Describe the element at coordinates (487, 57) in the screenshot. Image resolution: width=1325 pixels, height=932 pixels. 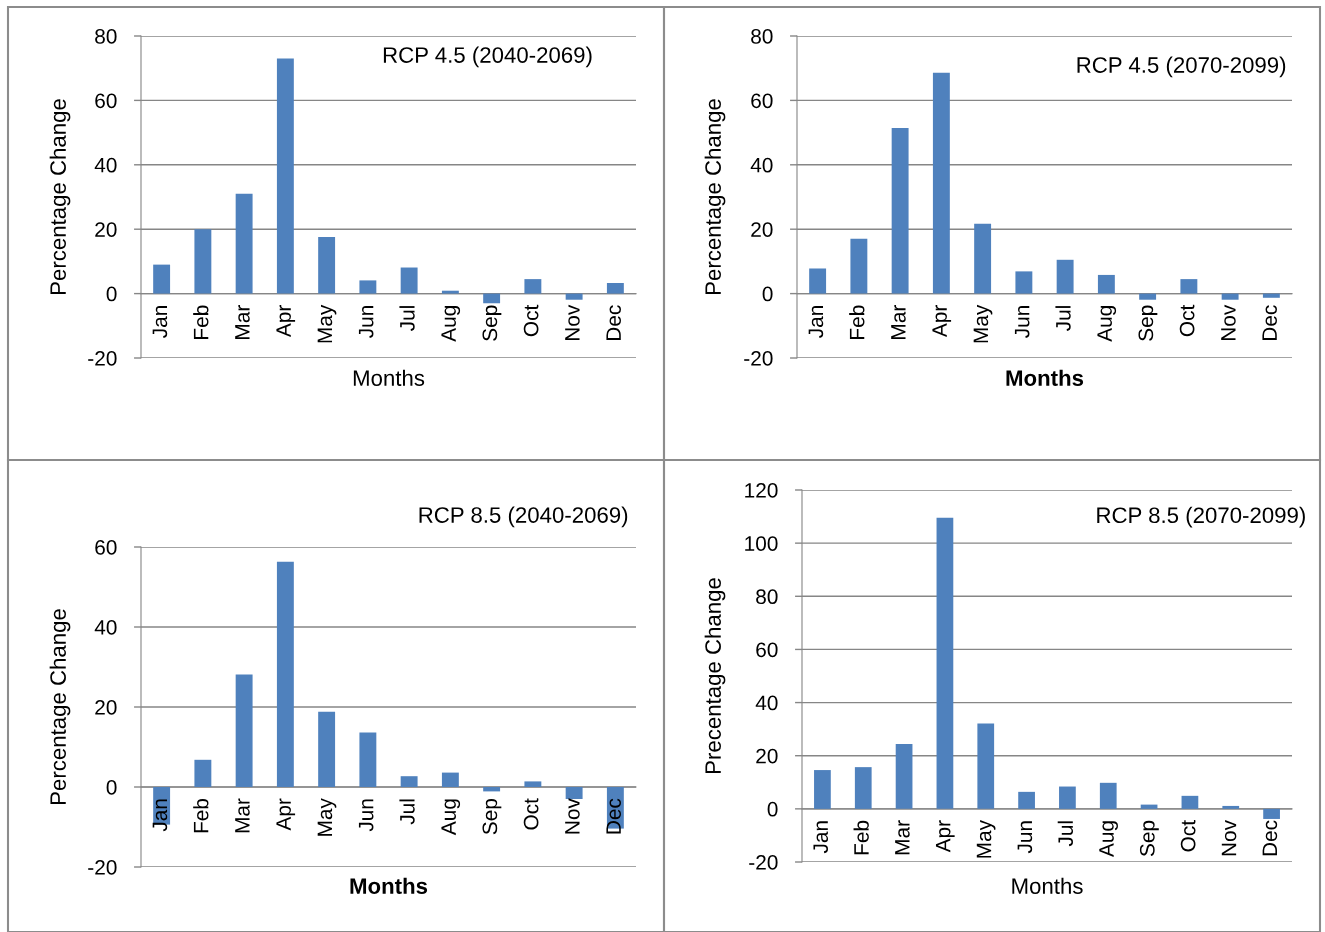
I see `chart-title: RCP 4.5 (2040-2069)` at that location.